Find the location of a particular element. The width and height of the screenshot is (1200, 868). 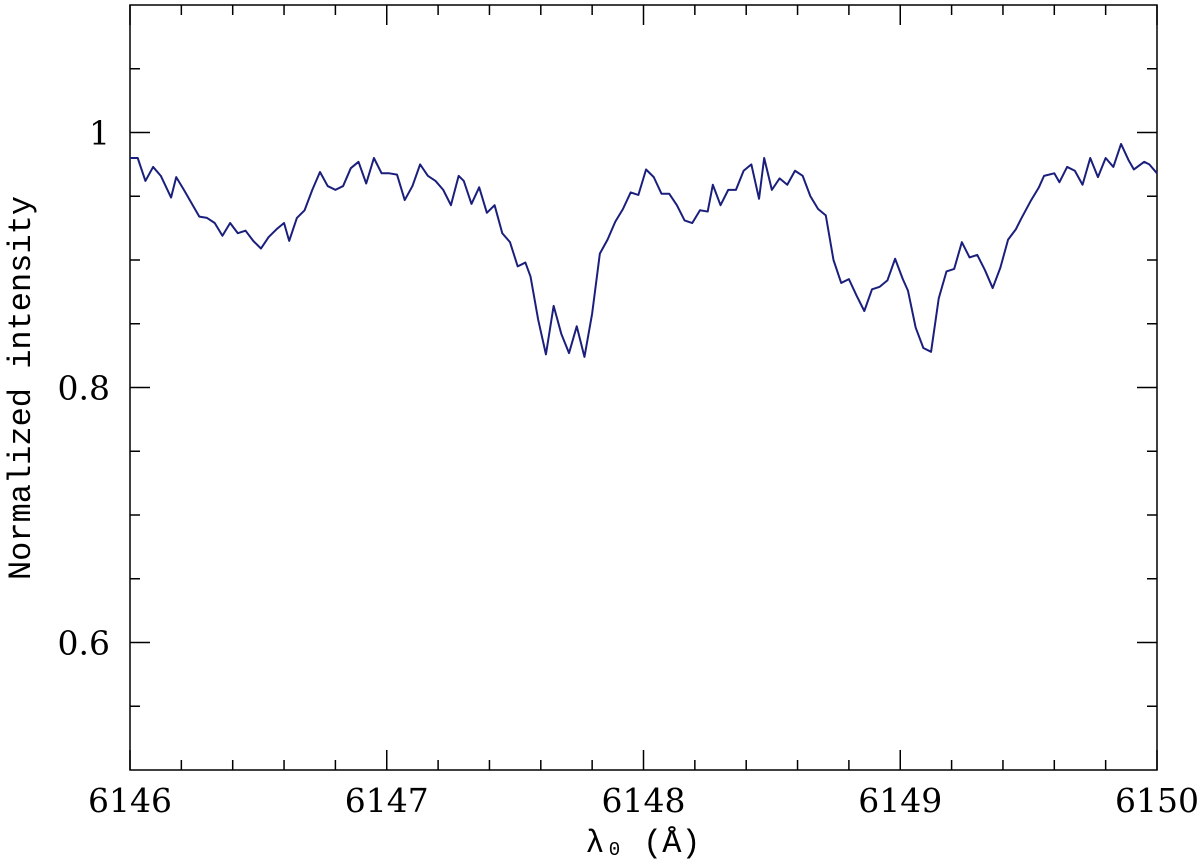

y-tick-label: 1 is located at coordinates (99, 133).